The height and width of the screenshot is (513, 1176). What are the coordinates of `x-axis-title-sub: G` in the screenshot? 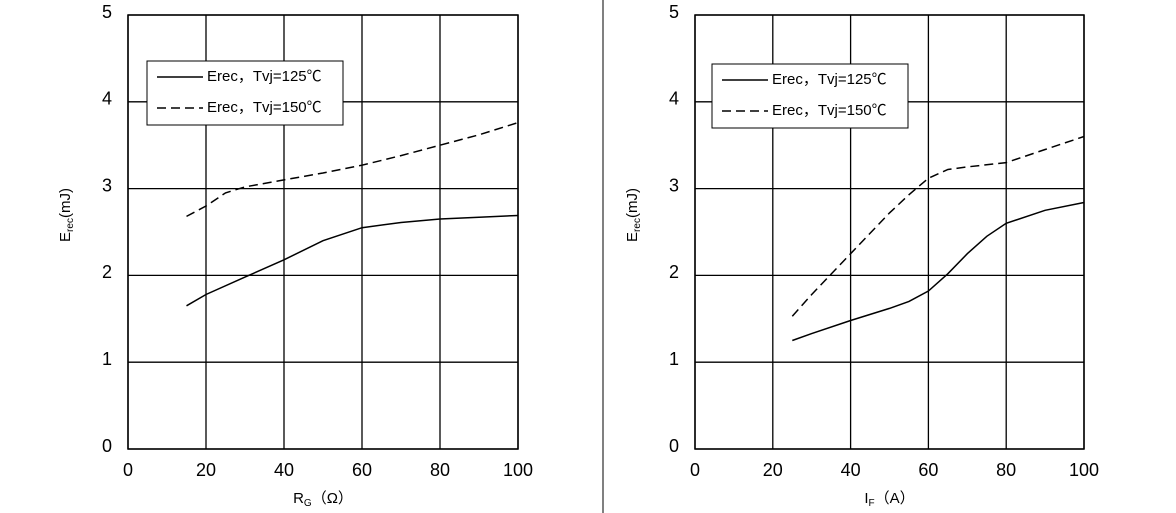 It's located at (308, 503).